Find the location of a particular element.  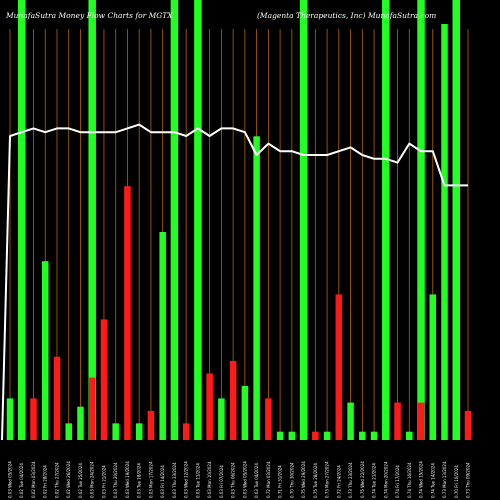

x-tick-label: 0.03 Fri 21/2024 is located at coordinates (103, 481).